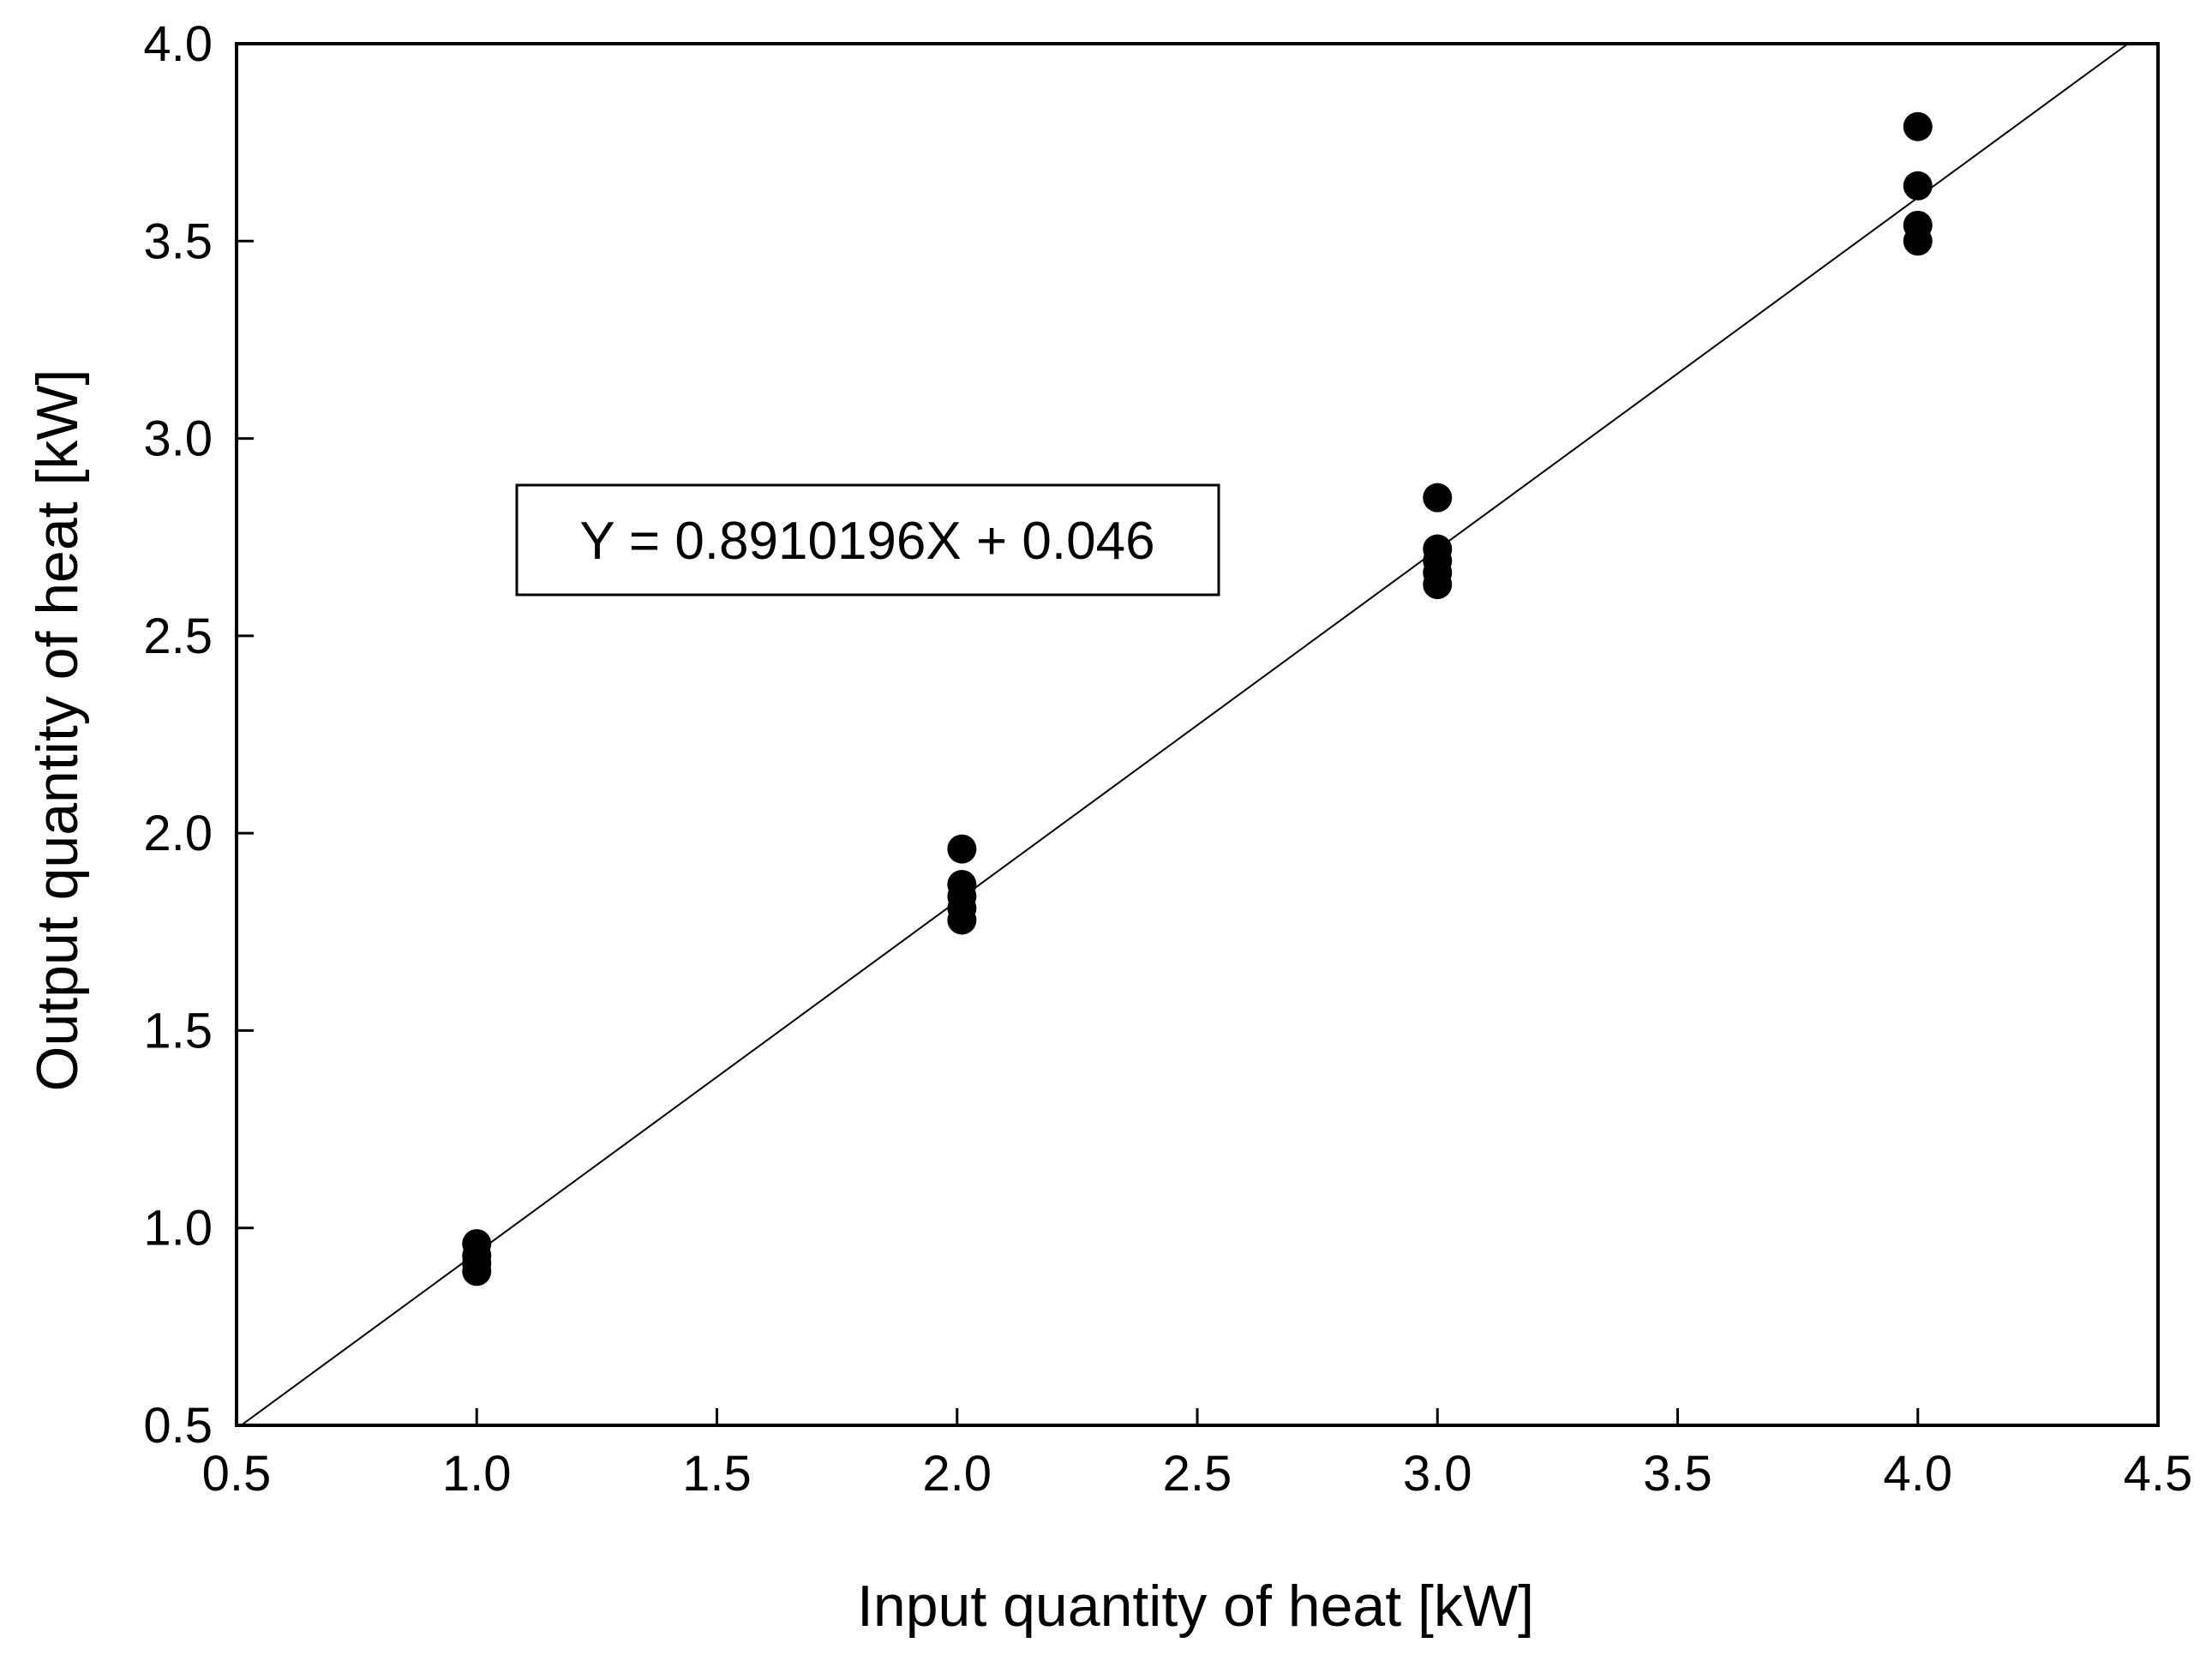  I want to click on y-tick-label: 3.0, so click(178, 439).